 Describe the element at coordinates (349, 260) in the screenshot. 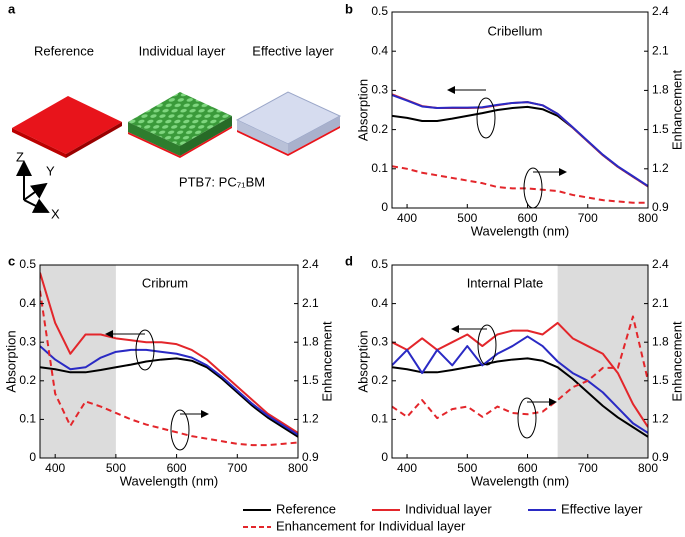

I see `panel-label: d` at that location.